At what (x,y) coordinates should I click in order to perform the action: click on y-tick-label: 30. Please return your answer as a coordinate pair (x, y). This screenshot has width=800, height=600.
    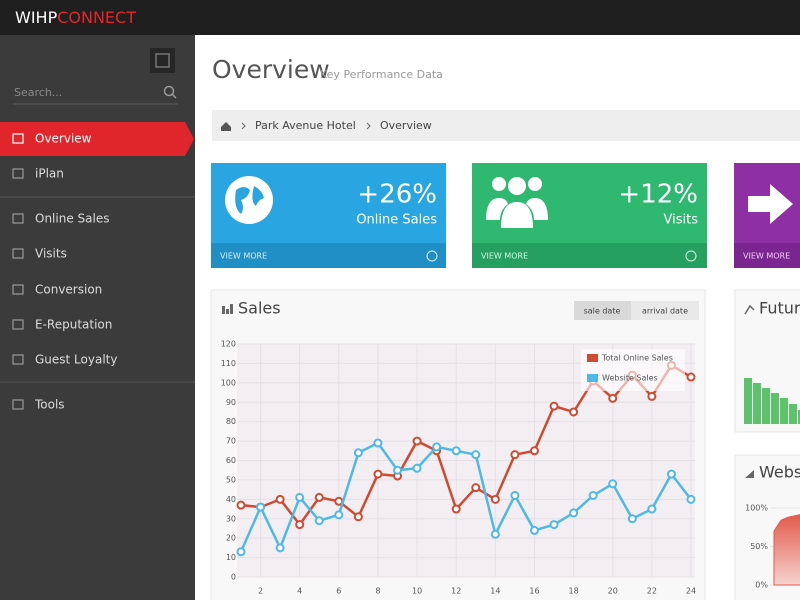
    Looking at the image, I should click on (231, 518).